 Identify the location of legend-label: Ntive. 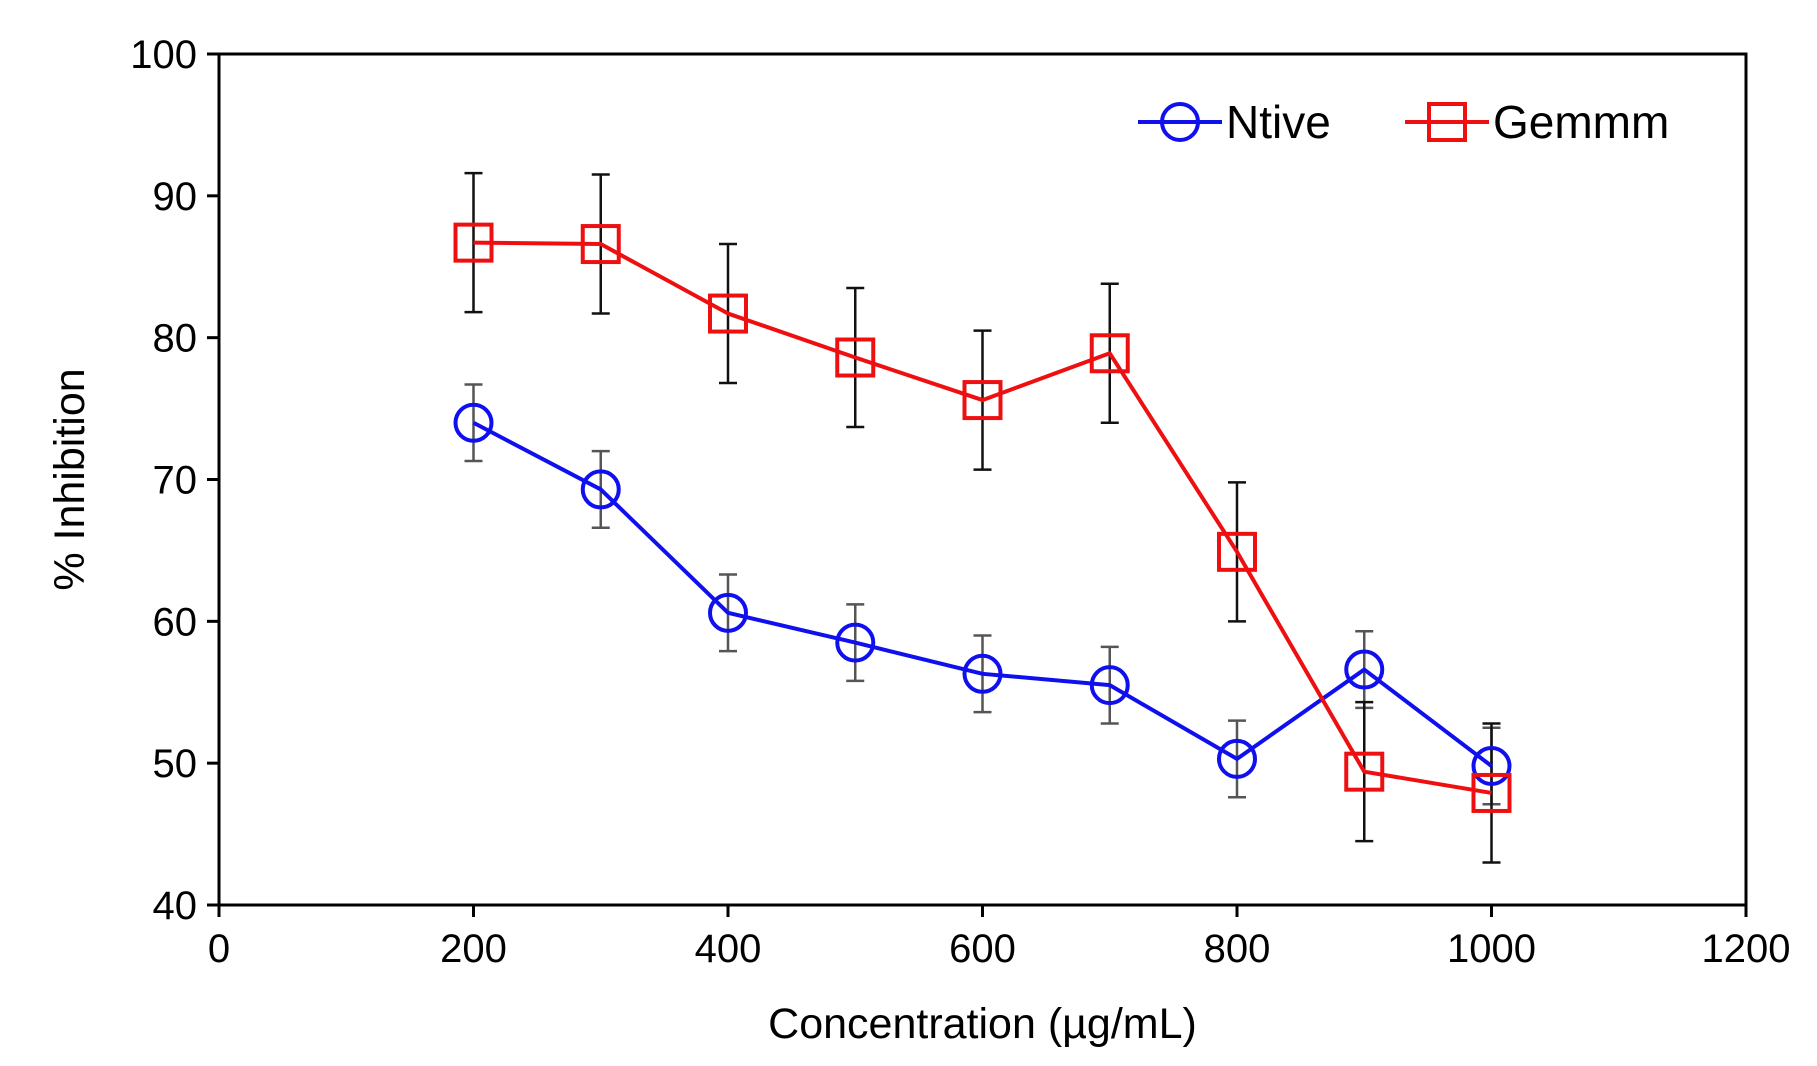
(1278, 122).